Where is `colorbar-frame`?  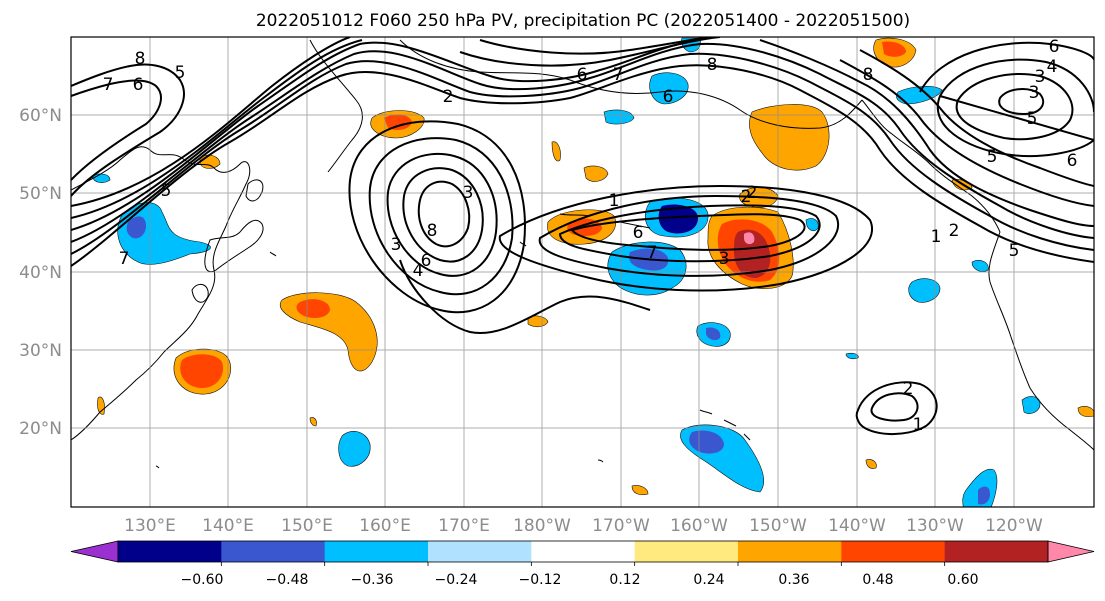
colorbar-frame is located at coordinates (583, 551).